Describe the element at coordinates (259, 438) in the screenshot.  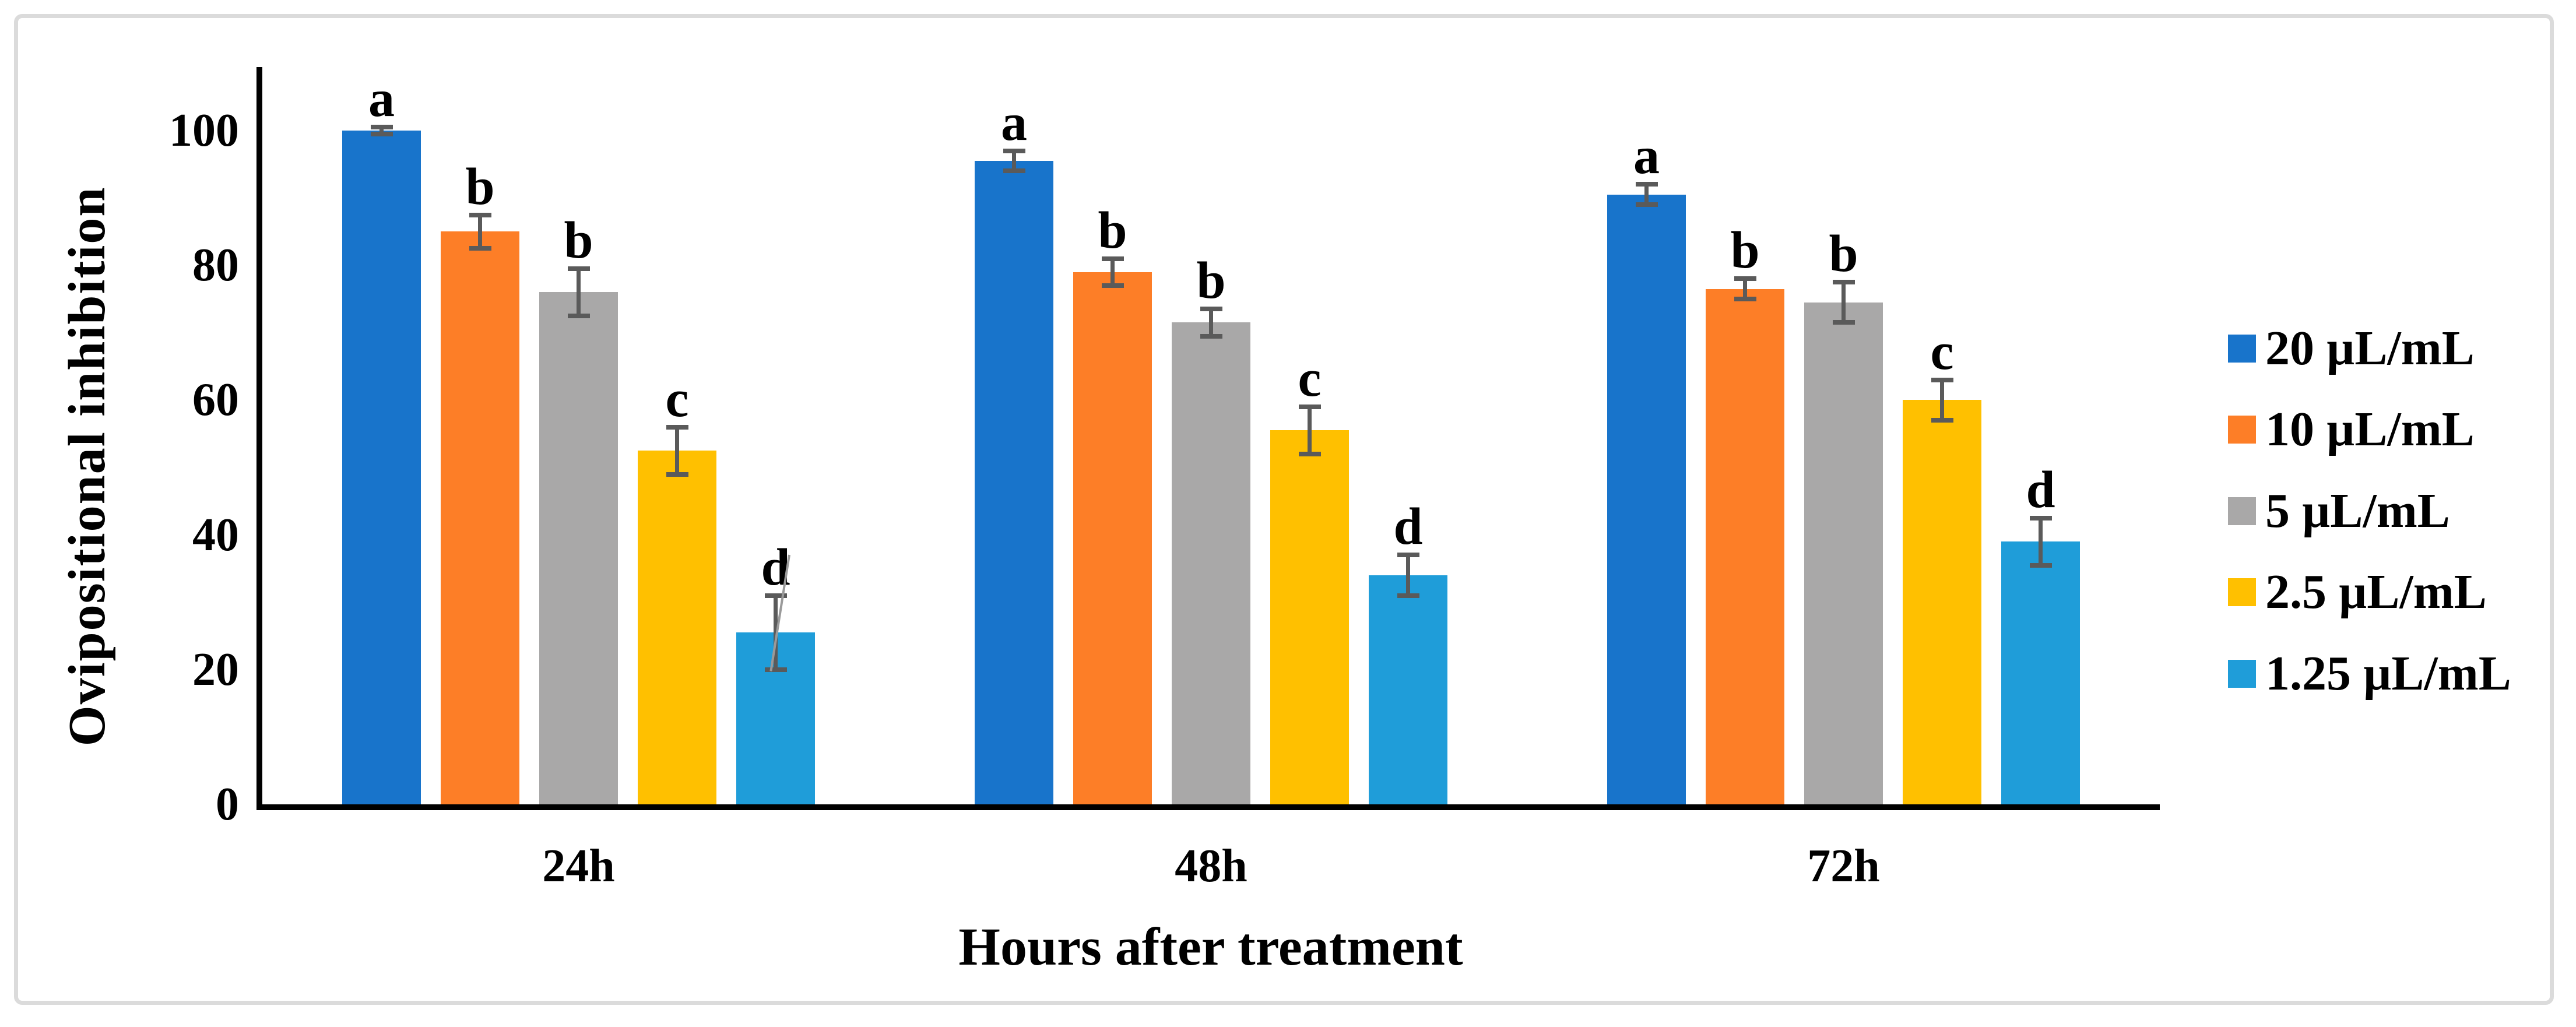
I see `y-axis-line` at that location.